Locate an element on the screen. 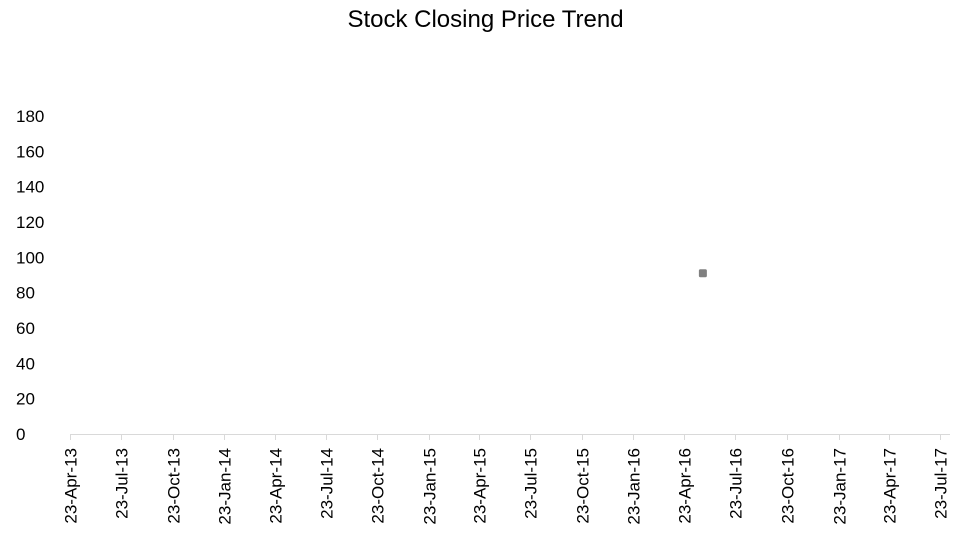  y-tick-label: 120 is located at coordinates (30, 222).